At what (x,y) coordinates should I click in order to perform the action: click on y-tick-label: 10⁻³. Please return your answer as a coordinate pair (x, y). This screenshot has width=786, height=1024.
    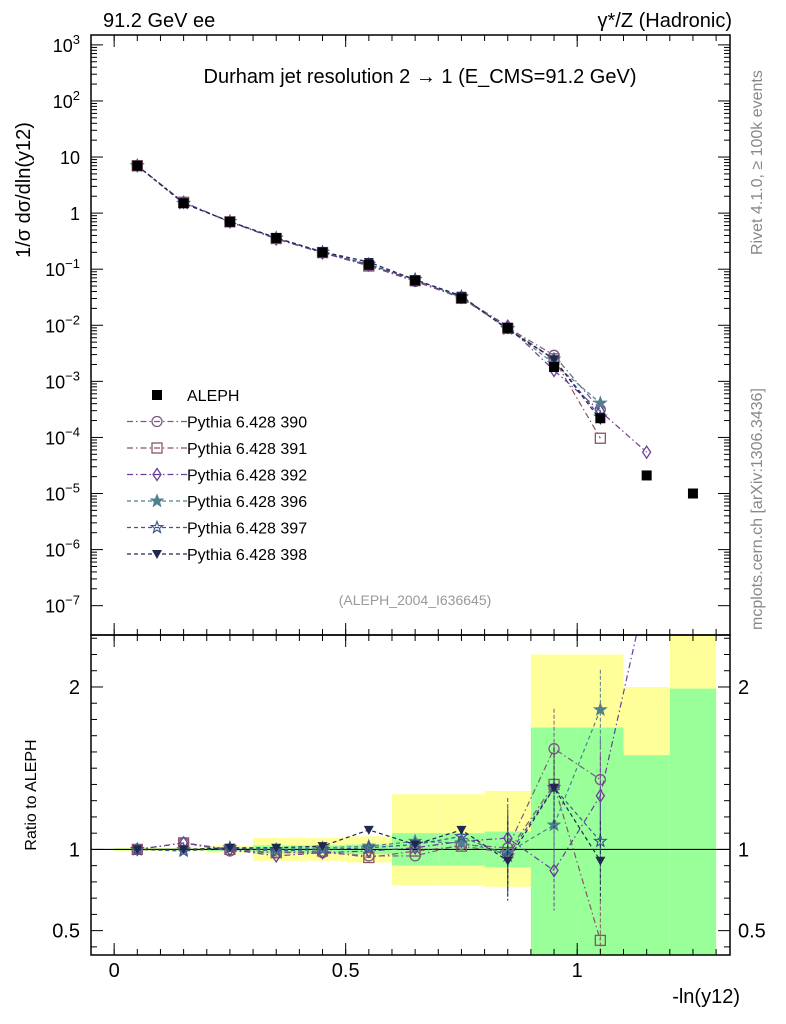
    Looking at the image, I should click on (62, 380).